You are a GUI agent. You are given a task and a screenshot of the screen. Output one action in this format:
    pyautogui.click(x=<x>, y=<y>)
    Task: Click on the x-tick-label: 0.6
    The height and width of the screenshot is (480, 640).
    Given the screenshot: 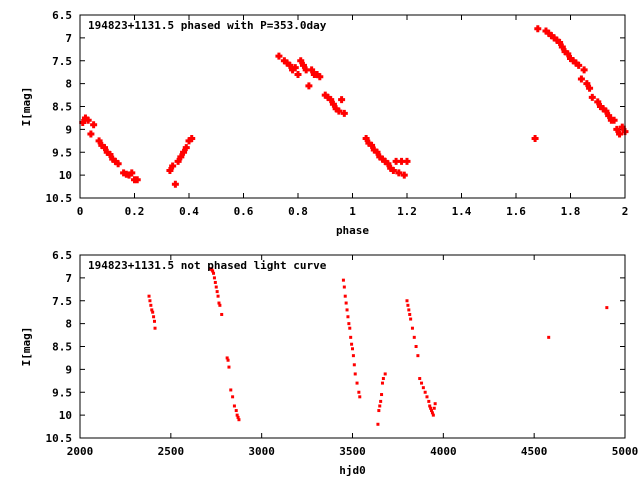 What is the action you would take?
    pyautogui.click(x=244, y=211)
    